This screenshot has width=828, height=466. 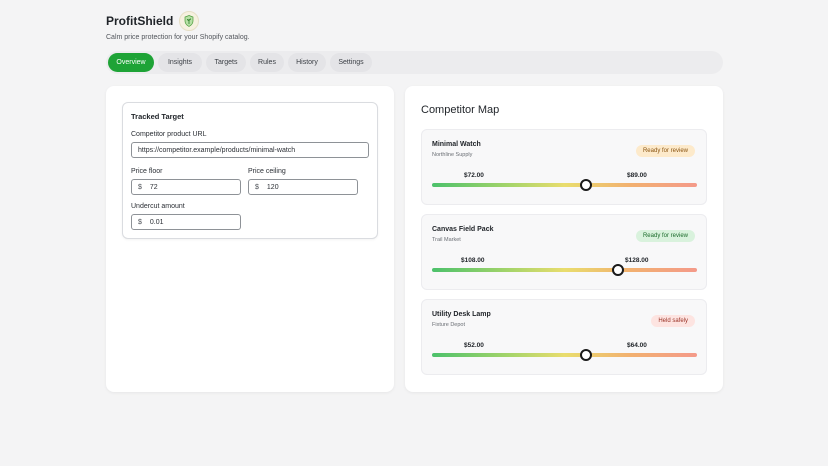 What do you see at coordinates (180, 62) in the screenshot?
I see `tab-insights: Insights` at bounding box center [180, 62].